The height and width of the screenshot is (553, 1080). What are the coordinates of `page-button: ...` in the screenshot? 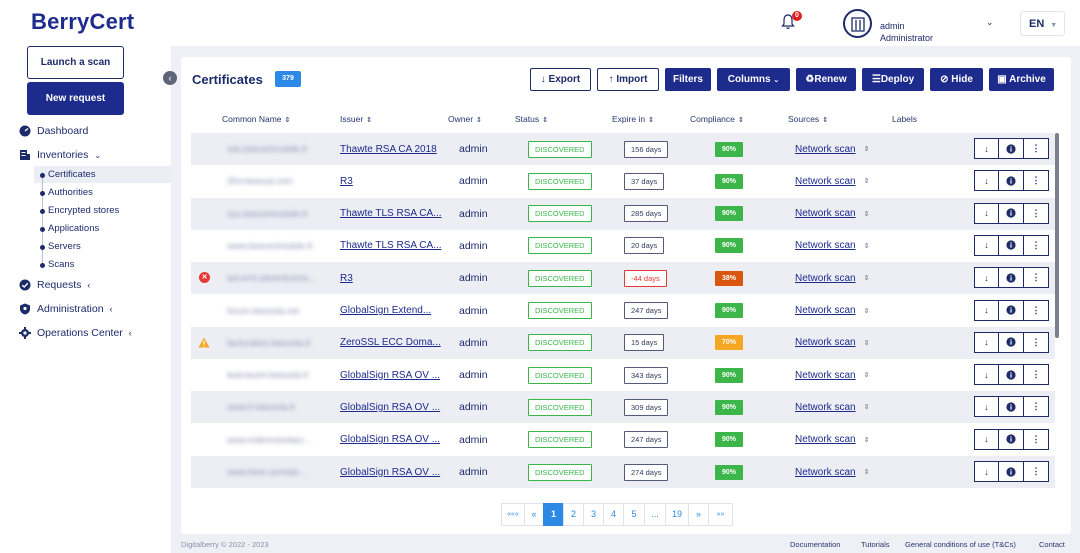 It's located at (655, 514).